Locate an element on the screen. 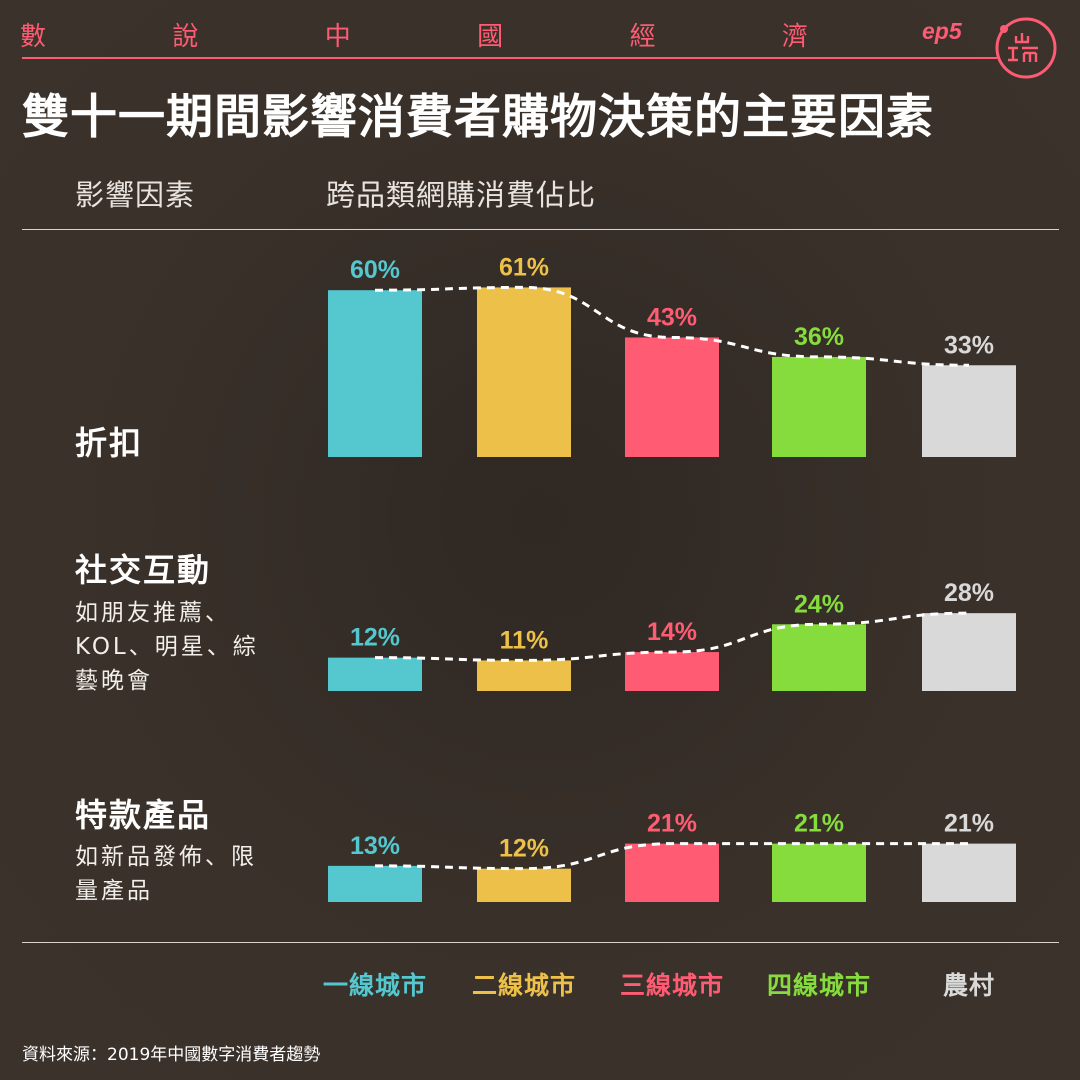 The width and height of the screenshot is (1080, 1080). value-label-discount-tier3: 43% is located at coordinates (672, 317).